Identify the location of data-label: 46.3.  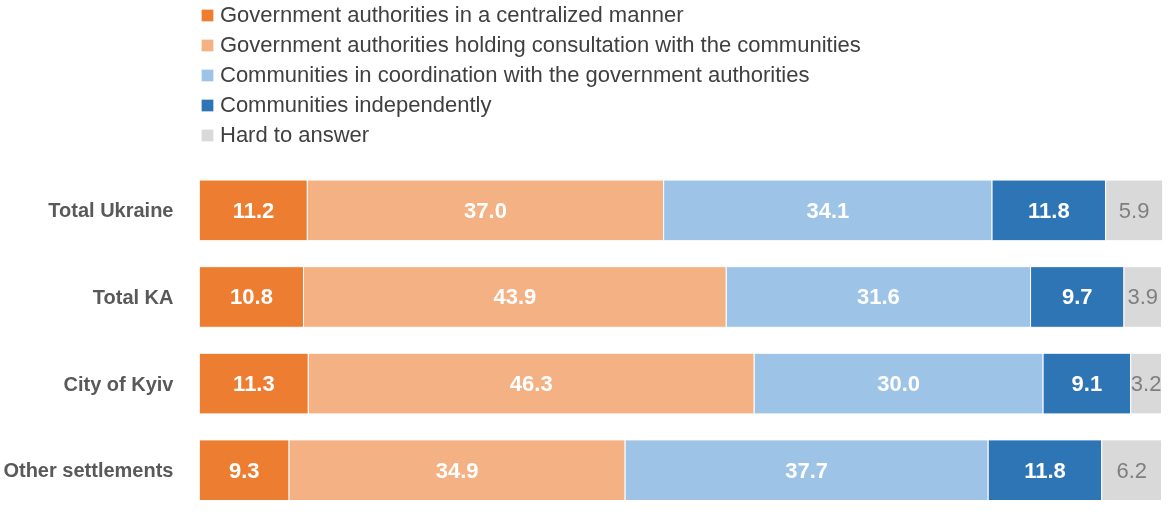
(531, 384).